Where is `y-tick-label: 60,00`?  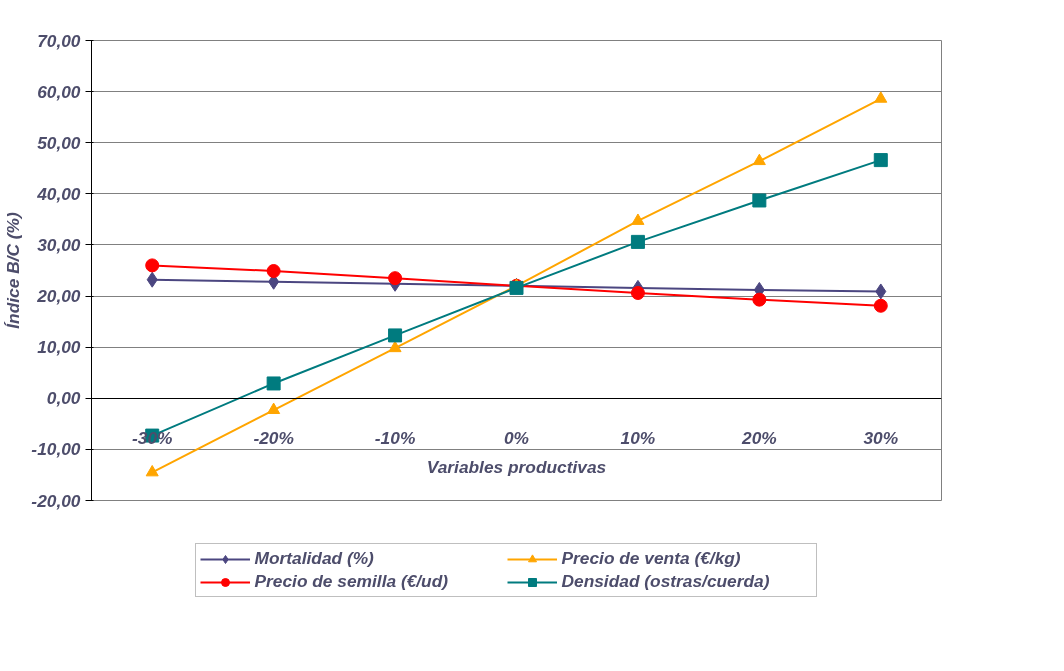 y-tick-label: 60,00 is located at coordinates (59, 91).